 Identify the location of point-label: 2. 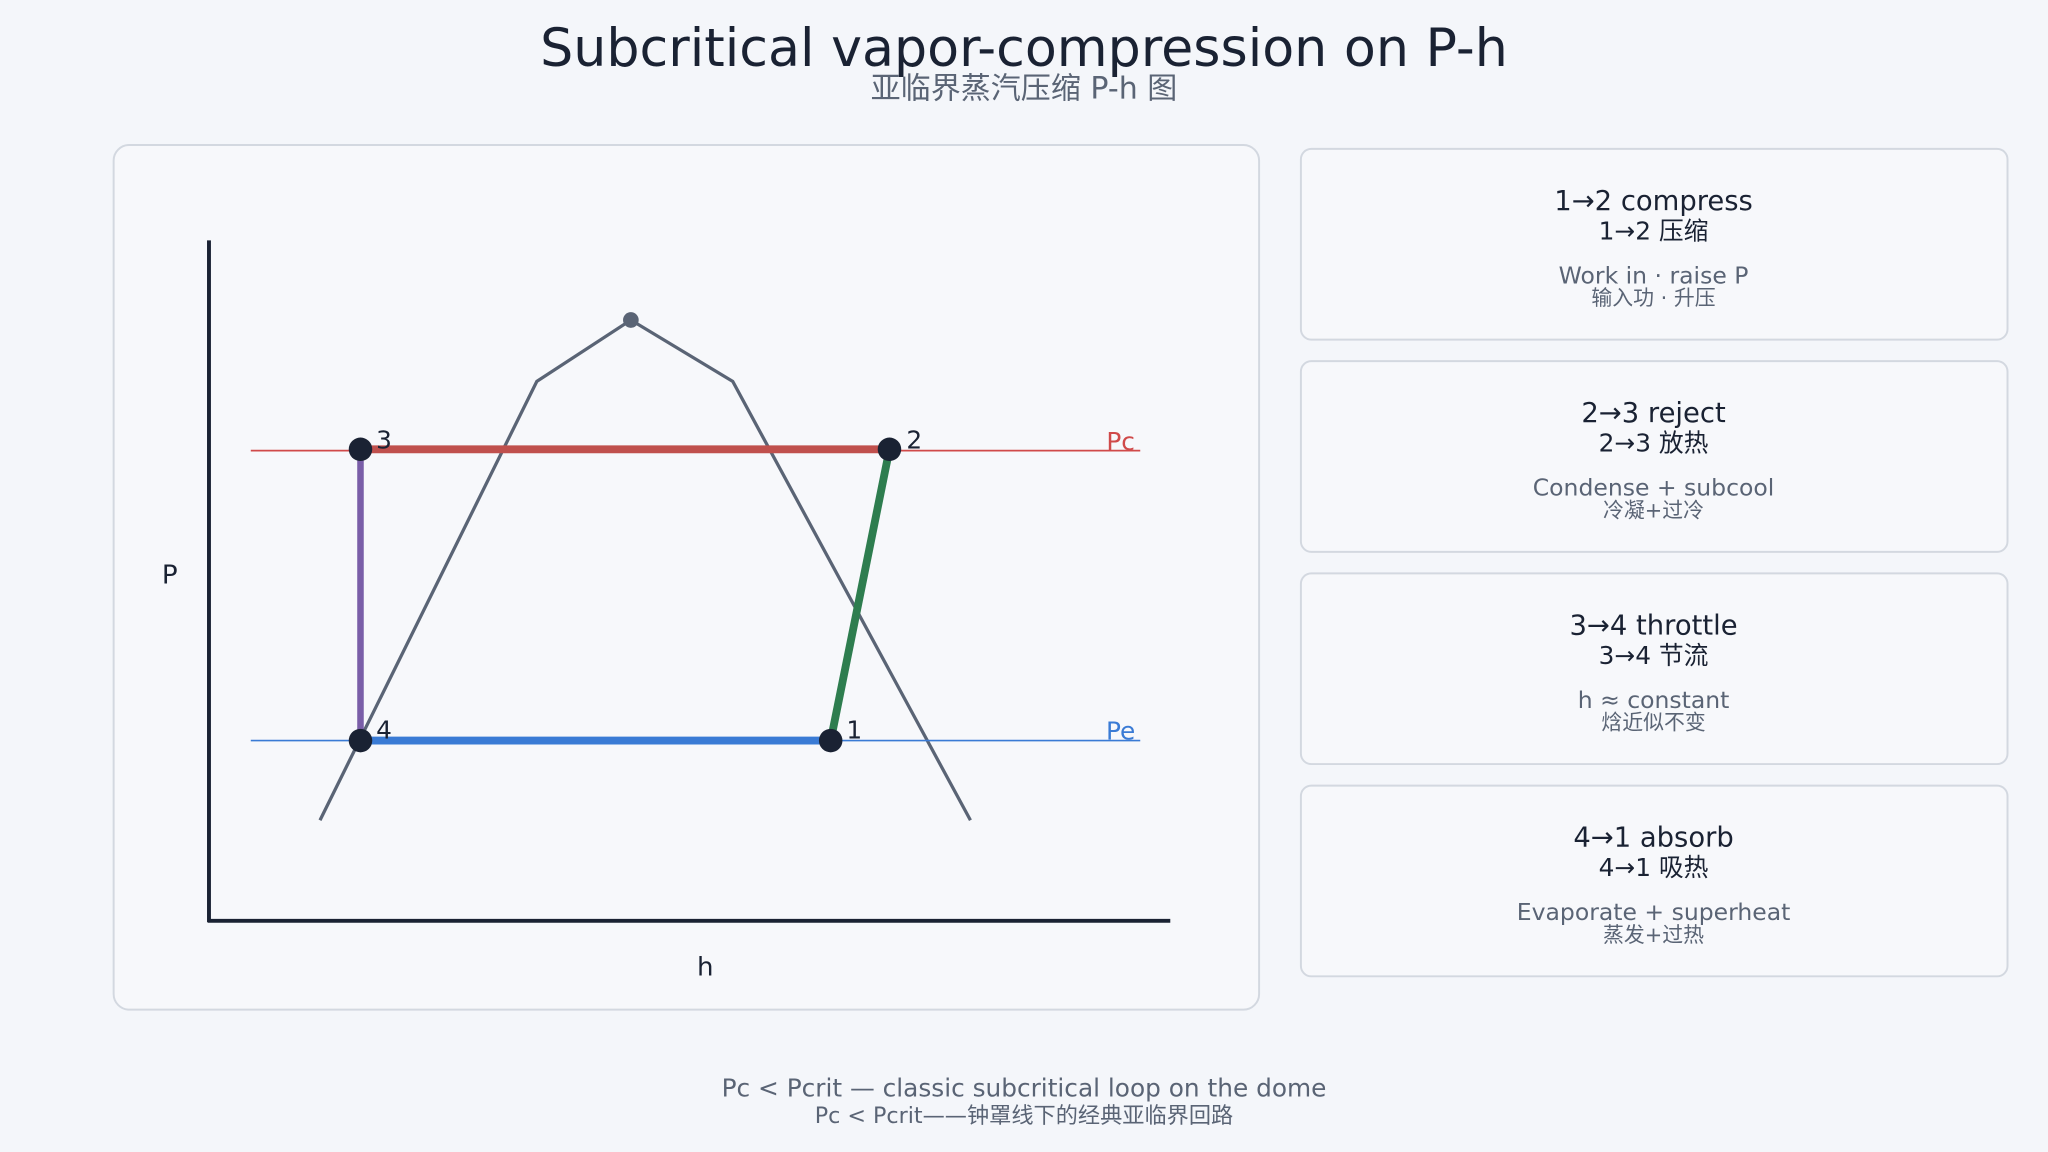
(914, 439).